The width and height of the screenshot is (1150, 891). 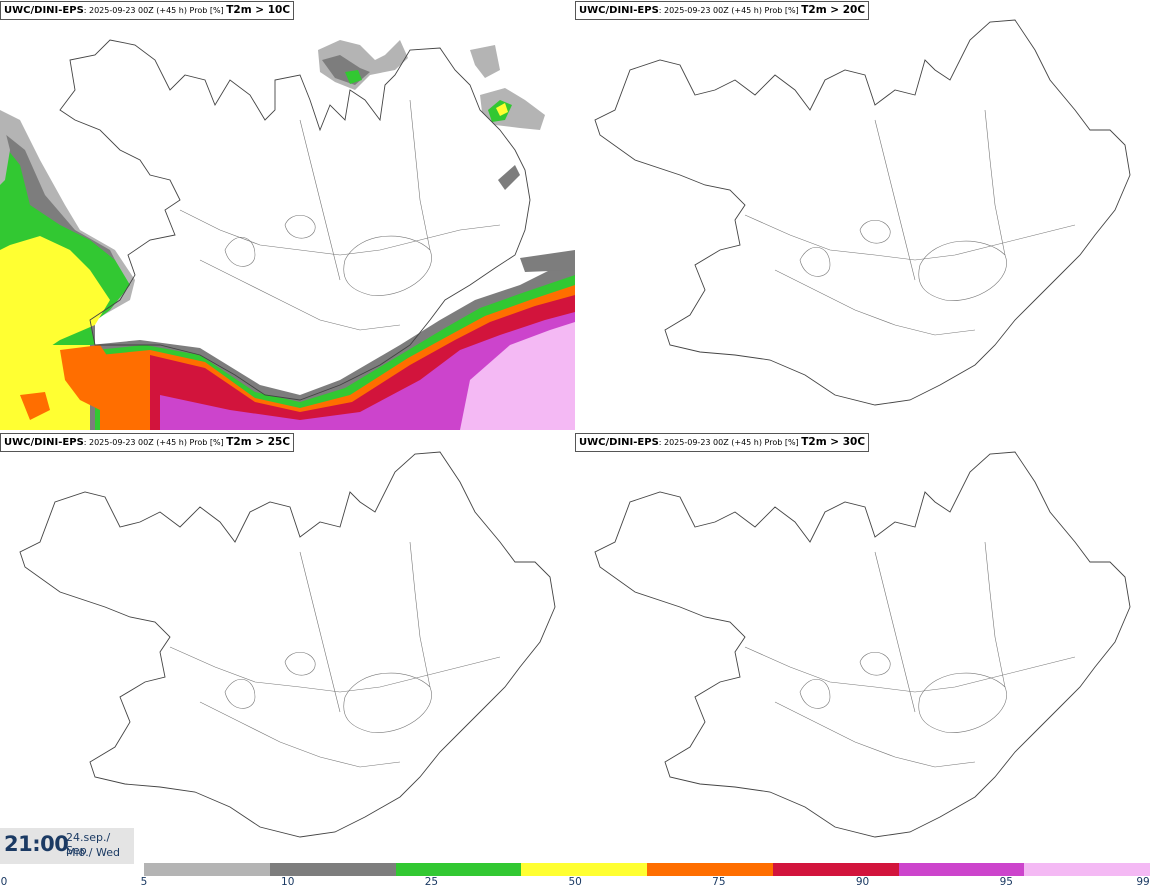 I want to click on parameter-label: T2m > 10C, so click(x=258, y=10).